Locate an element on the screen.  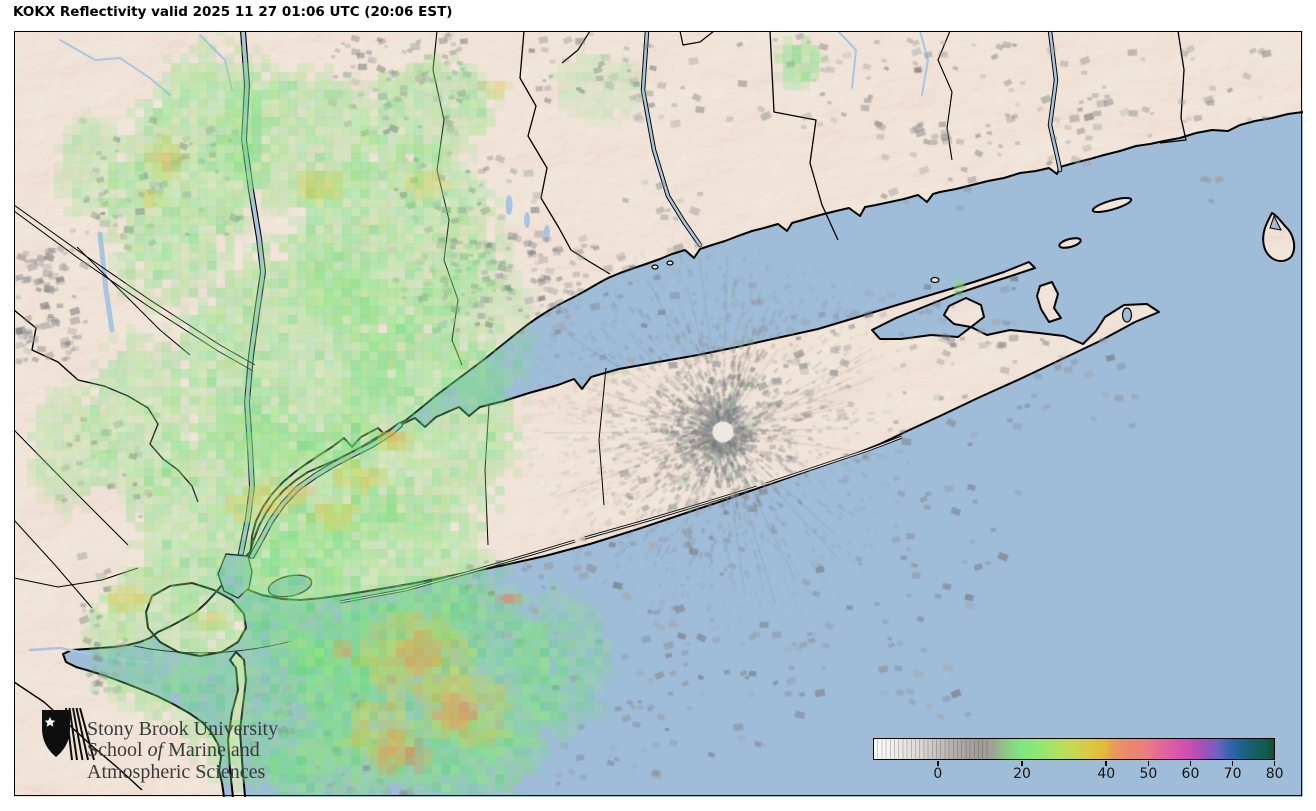
colorbar-tick-label: 50 is located at coordinates (1148, 774).